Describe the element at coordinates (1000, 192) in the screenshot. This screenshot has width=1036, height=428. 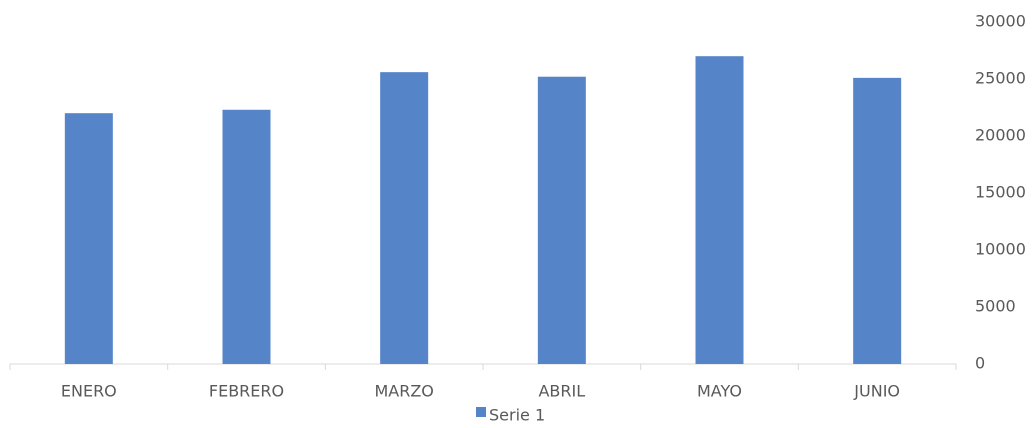
I see `y-tick-label: 15000` at that location.